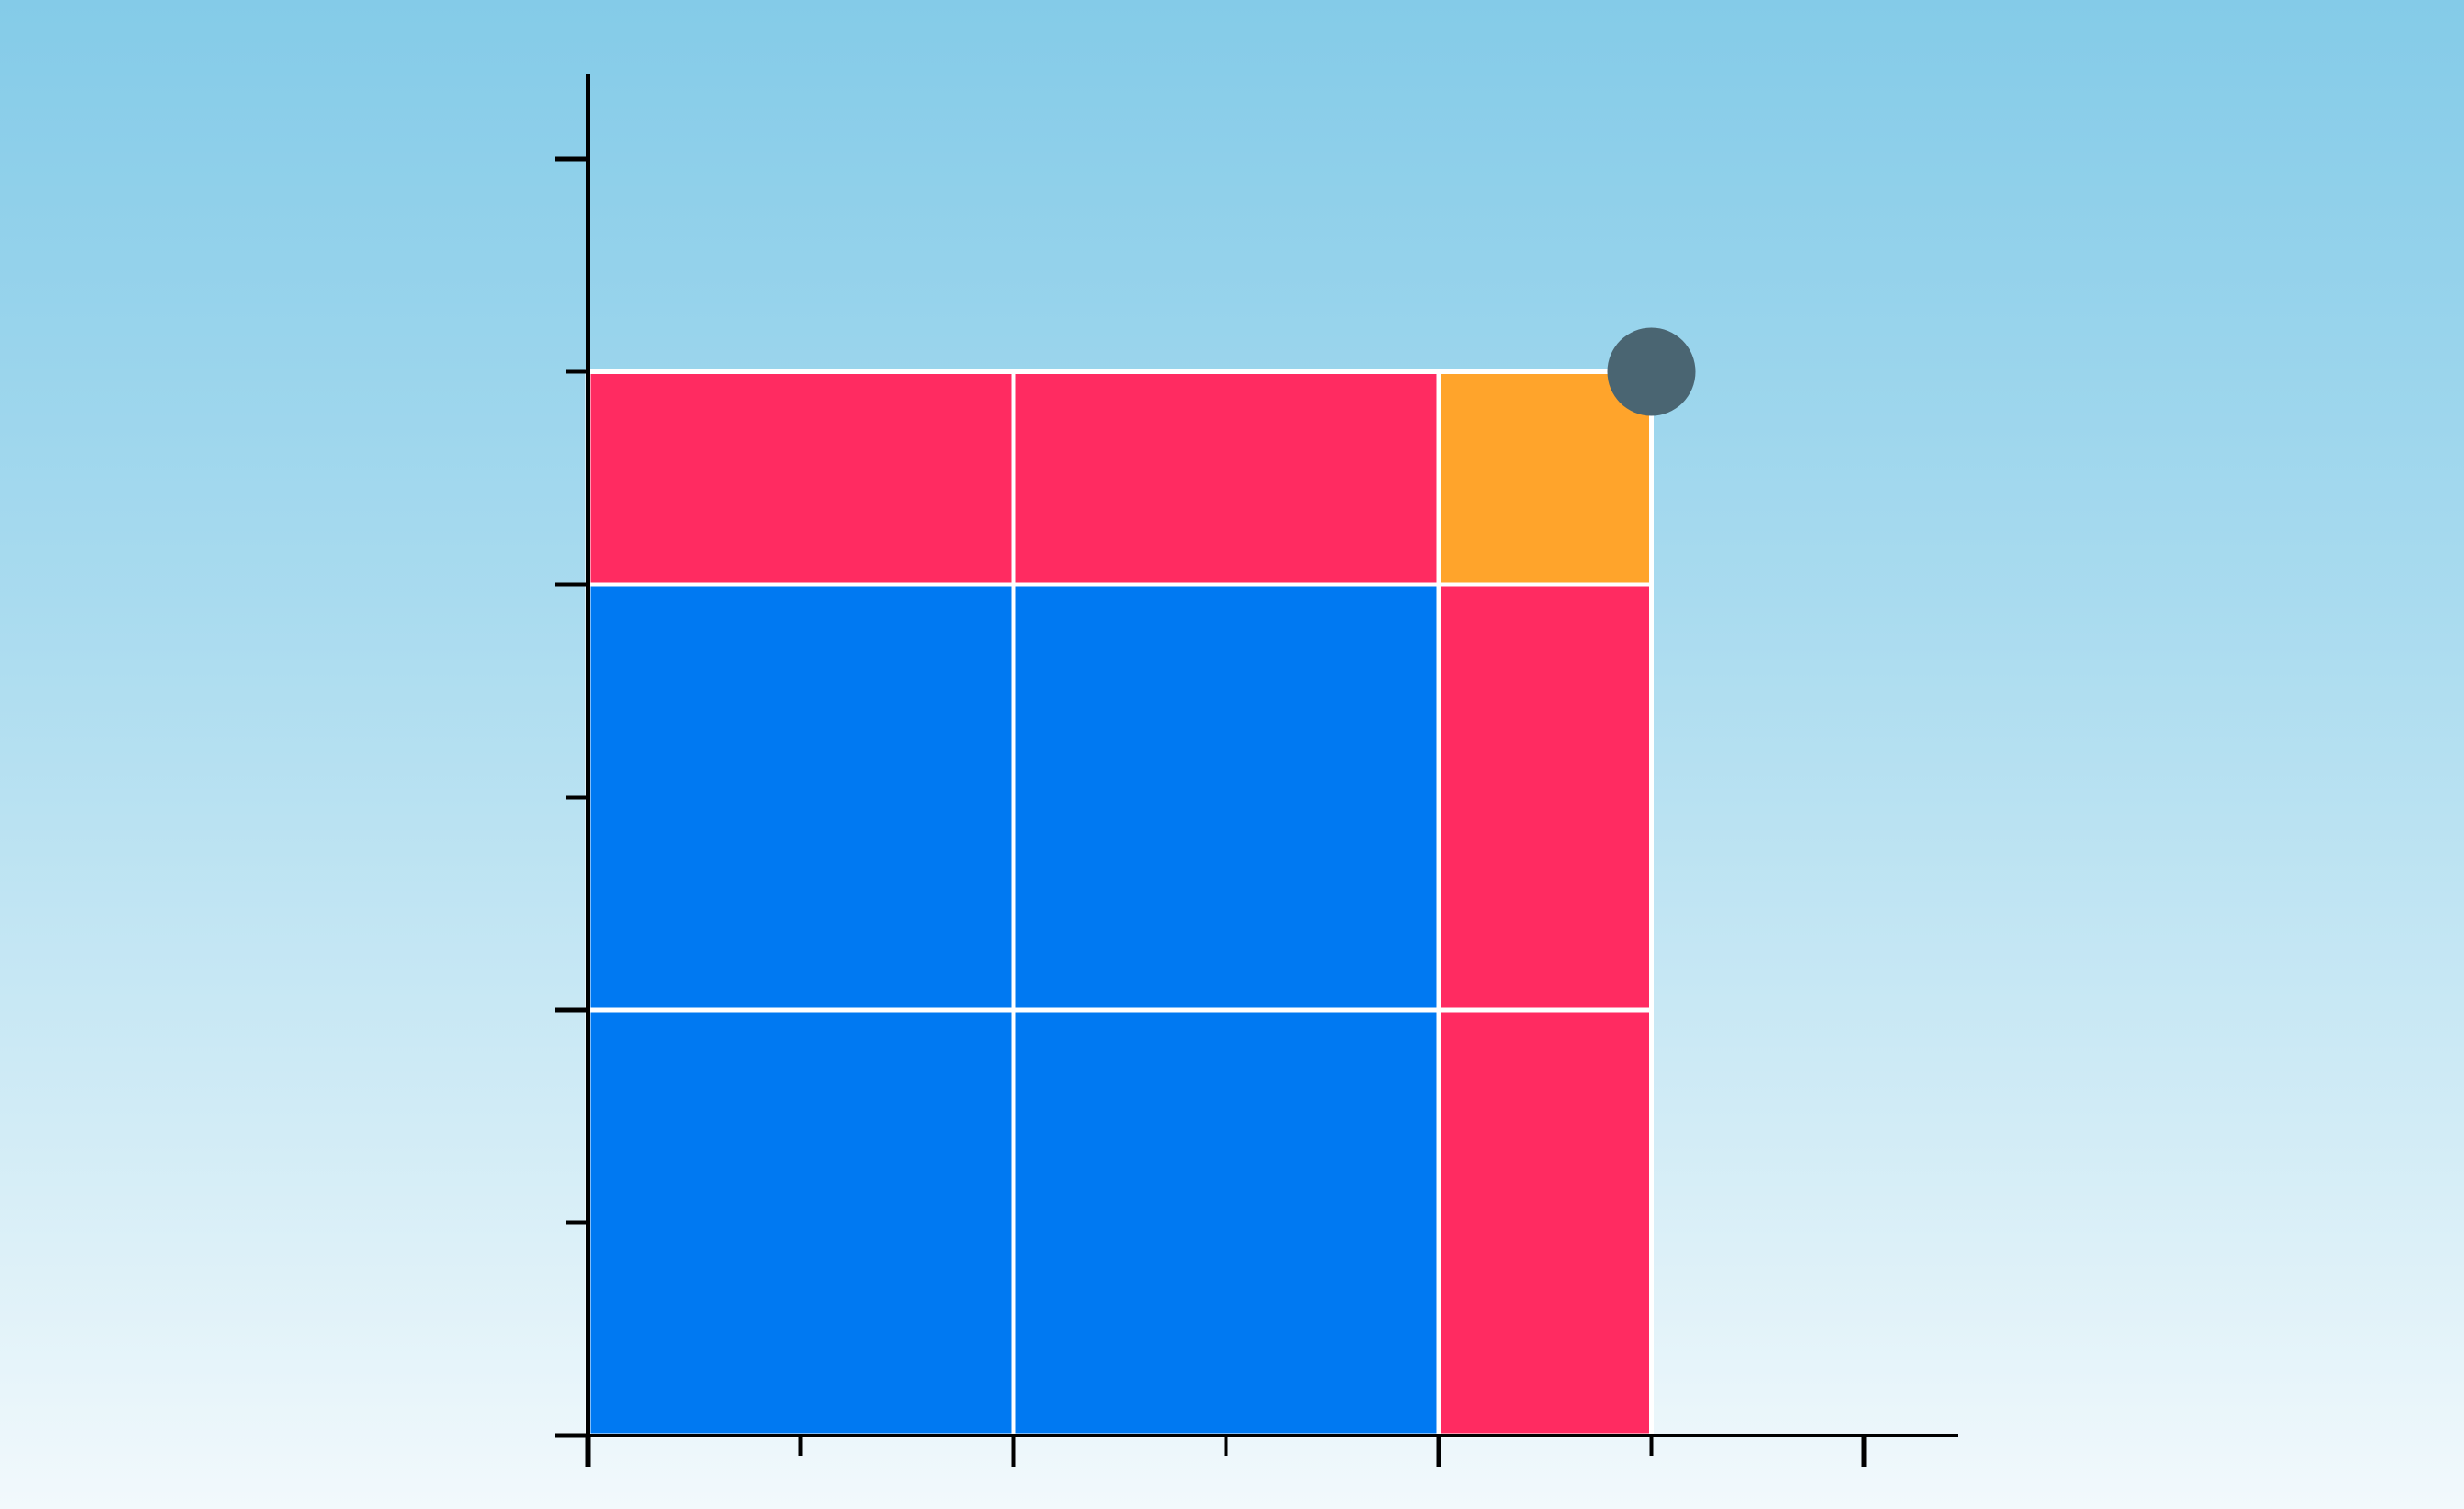  I want to click on cell-blue-r0-c0, so click(800, 1222).